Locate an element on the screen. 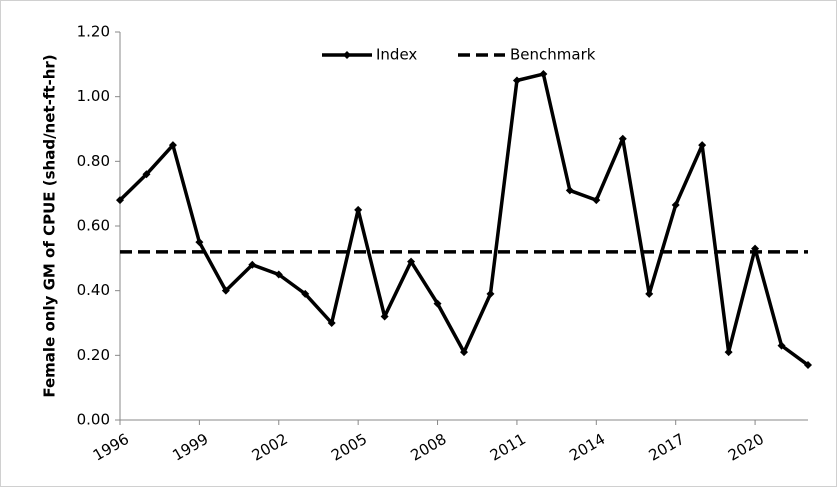 The height and width of the screenshot is (491, 837). legend-label: Index is located at coordinates (396, 55).